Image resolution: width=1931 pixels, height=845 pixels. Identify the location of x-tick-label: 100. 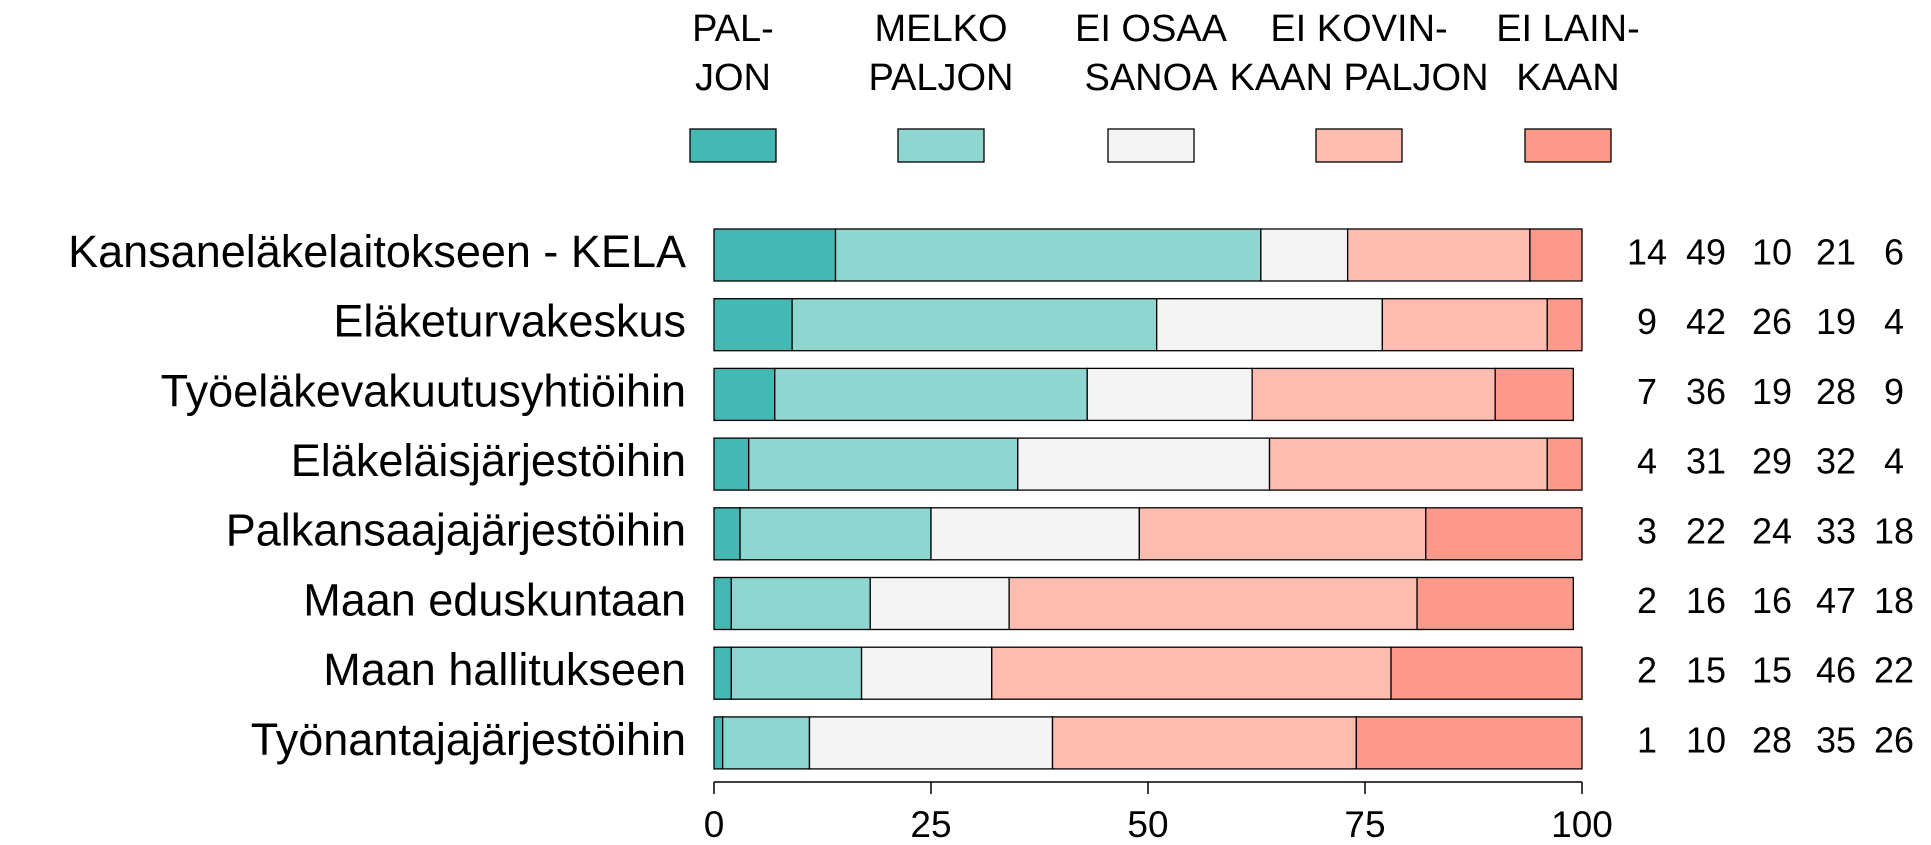
(1582, 824).